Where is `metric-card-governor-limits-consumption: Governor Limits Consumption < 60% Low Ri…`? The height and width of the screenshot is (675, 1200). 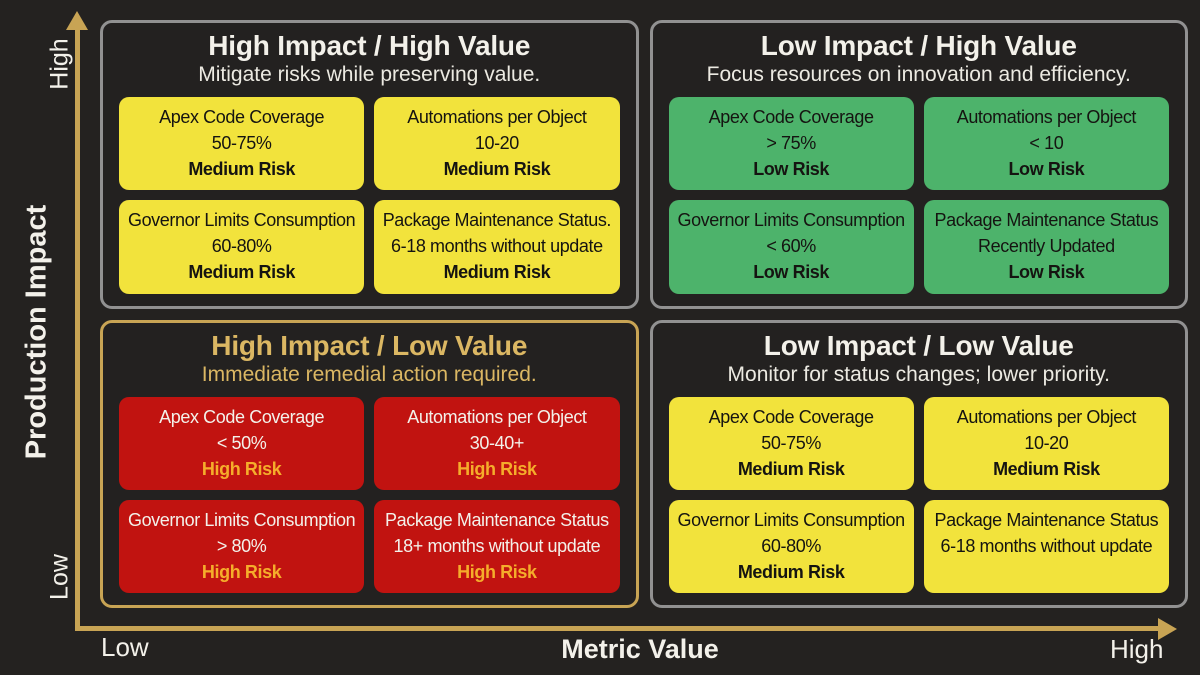
metric-card-governor-limits-consumption: Governor Limits Consumption < 60% Low Ri… is located at coordinates (791, 247).